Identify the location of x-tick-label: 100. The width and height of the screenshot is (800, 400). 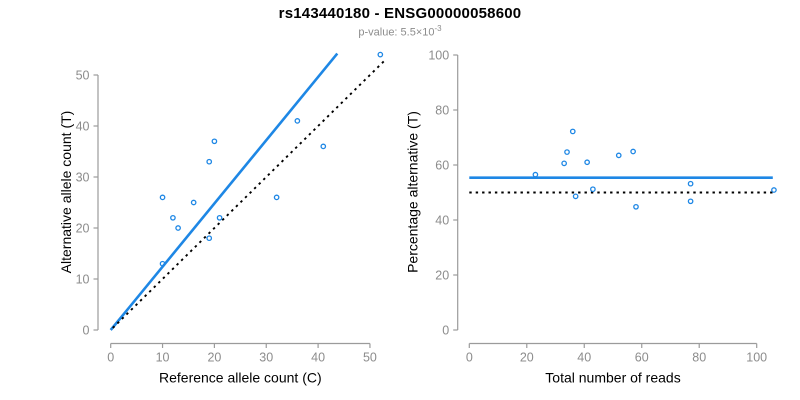
(756, 358).